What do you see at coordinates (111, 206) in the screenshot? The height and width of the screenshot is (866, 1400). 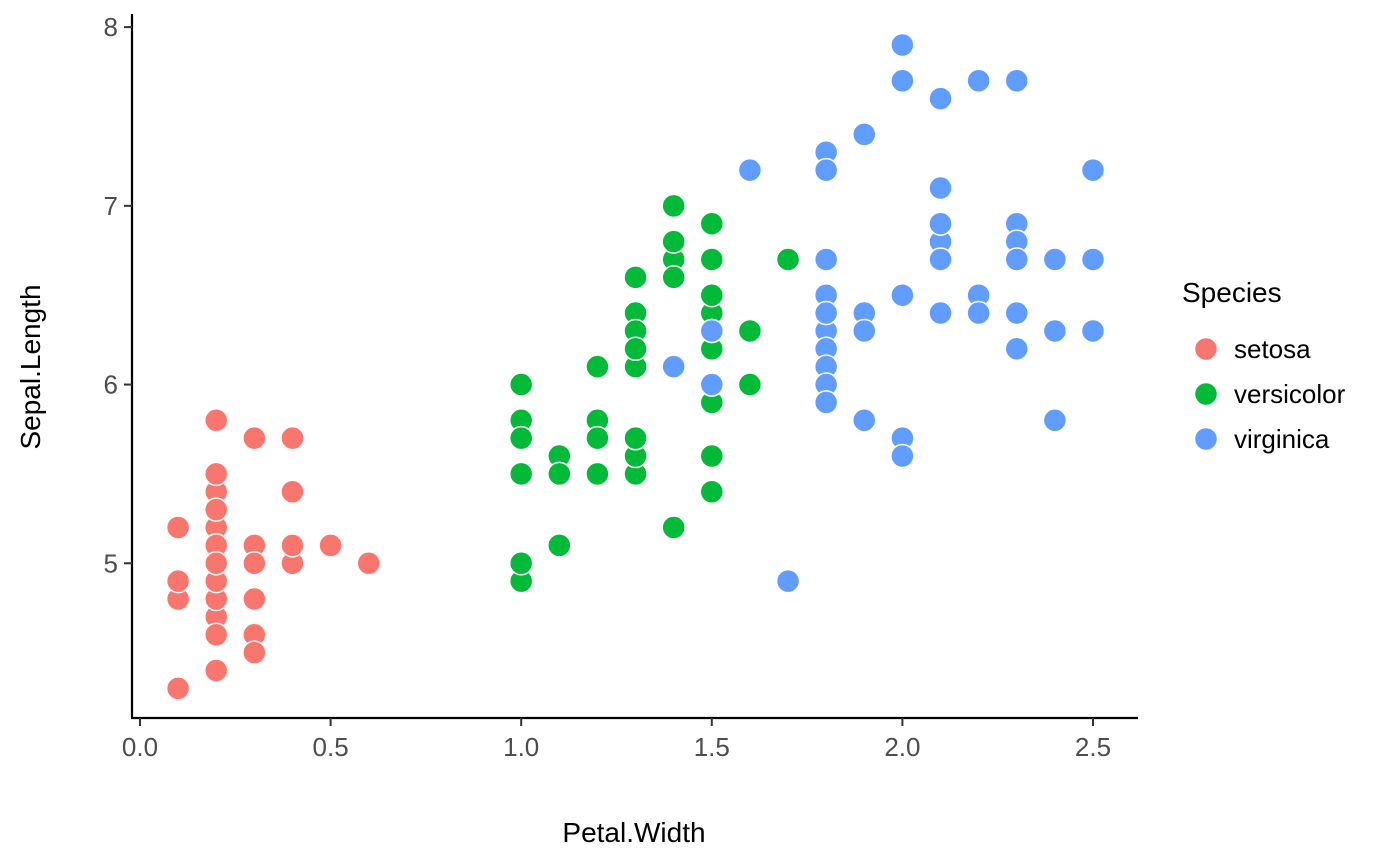 I see `y-tick-label: 7` at bounding box center [111, 206].